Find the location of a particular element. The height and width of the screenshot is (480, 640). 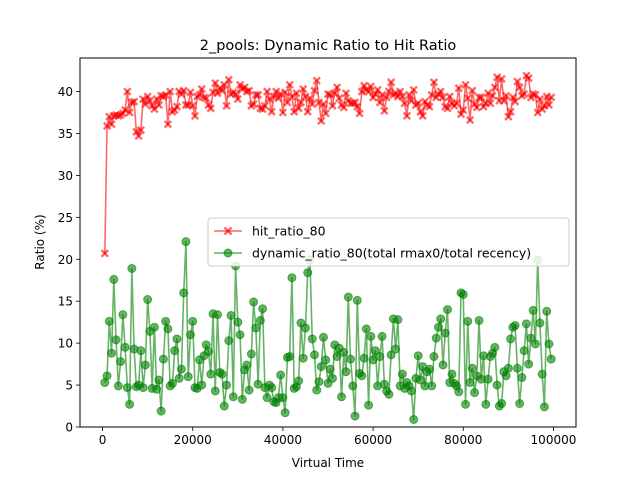

x-tick-label: 60000 is located at coordinates (373, 440).